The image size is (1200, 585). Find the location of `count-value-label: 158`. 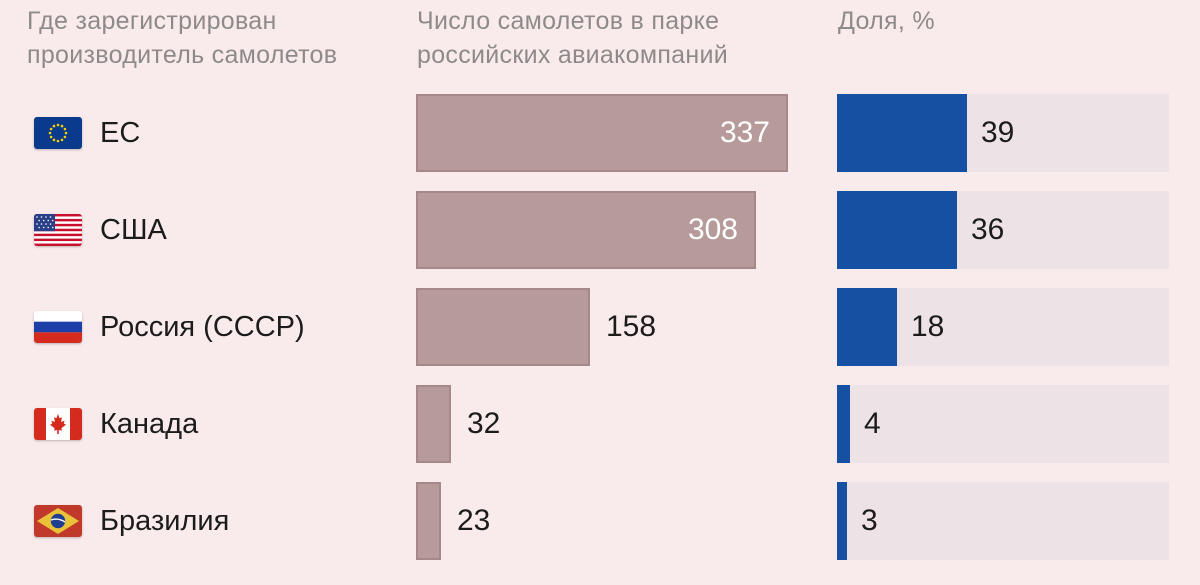

count-value-label: 158 is located at coordinates (631, 326).